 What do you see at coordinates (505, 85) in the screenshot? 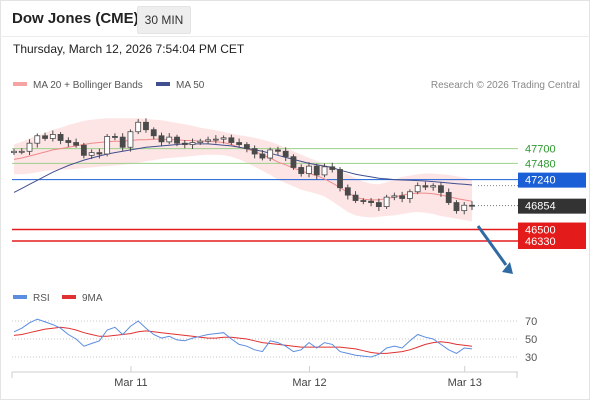
I see `research-credit: Research © 2026 Trading Central` at bounding box center [505, 85].